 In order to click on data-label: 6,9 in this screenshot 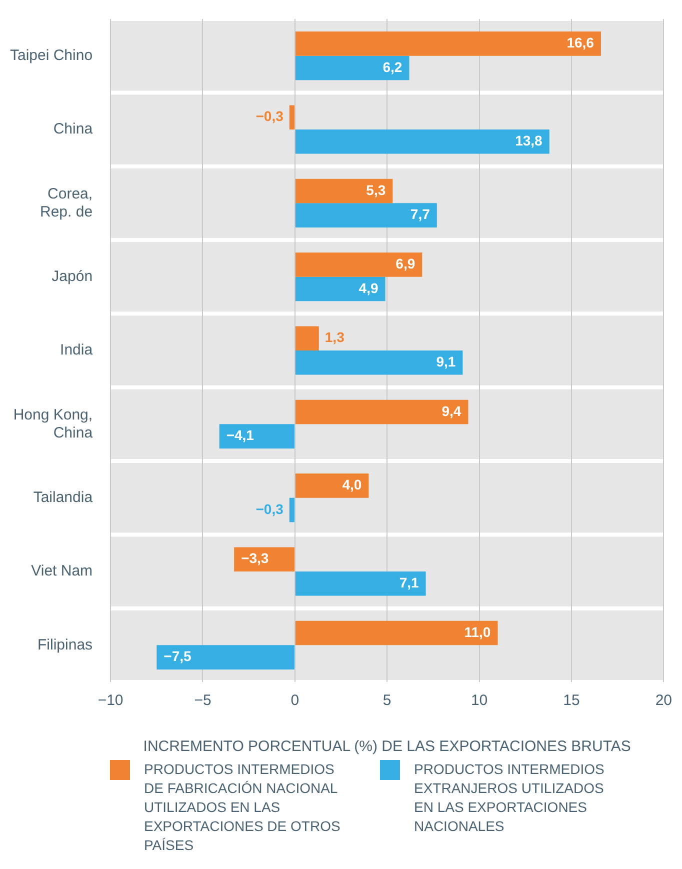, I will do `click(406, 264)`.